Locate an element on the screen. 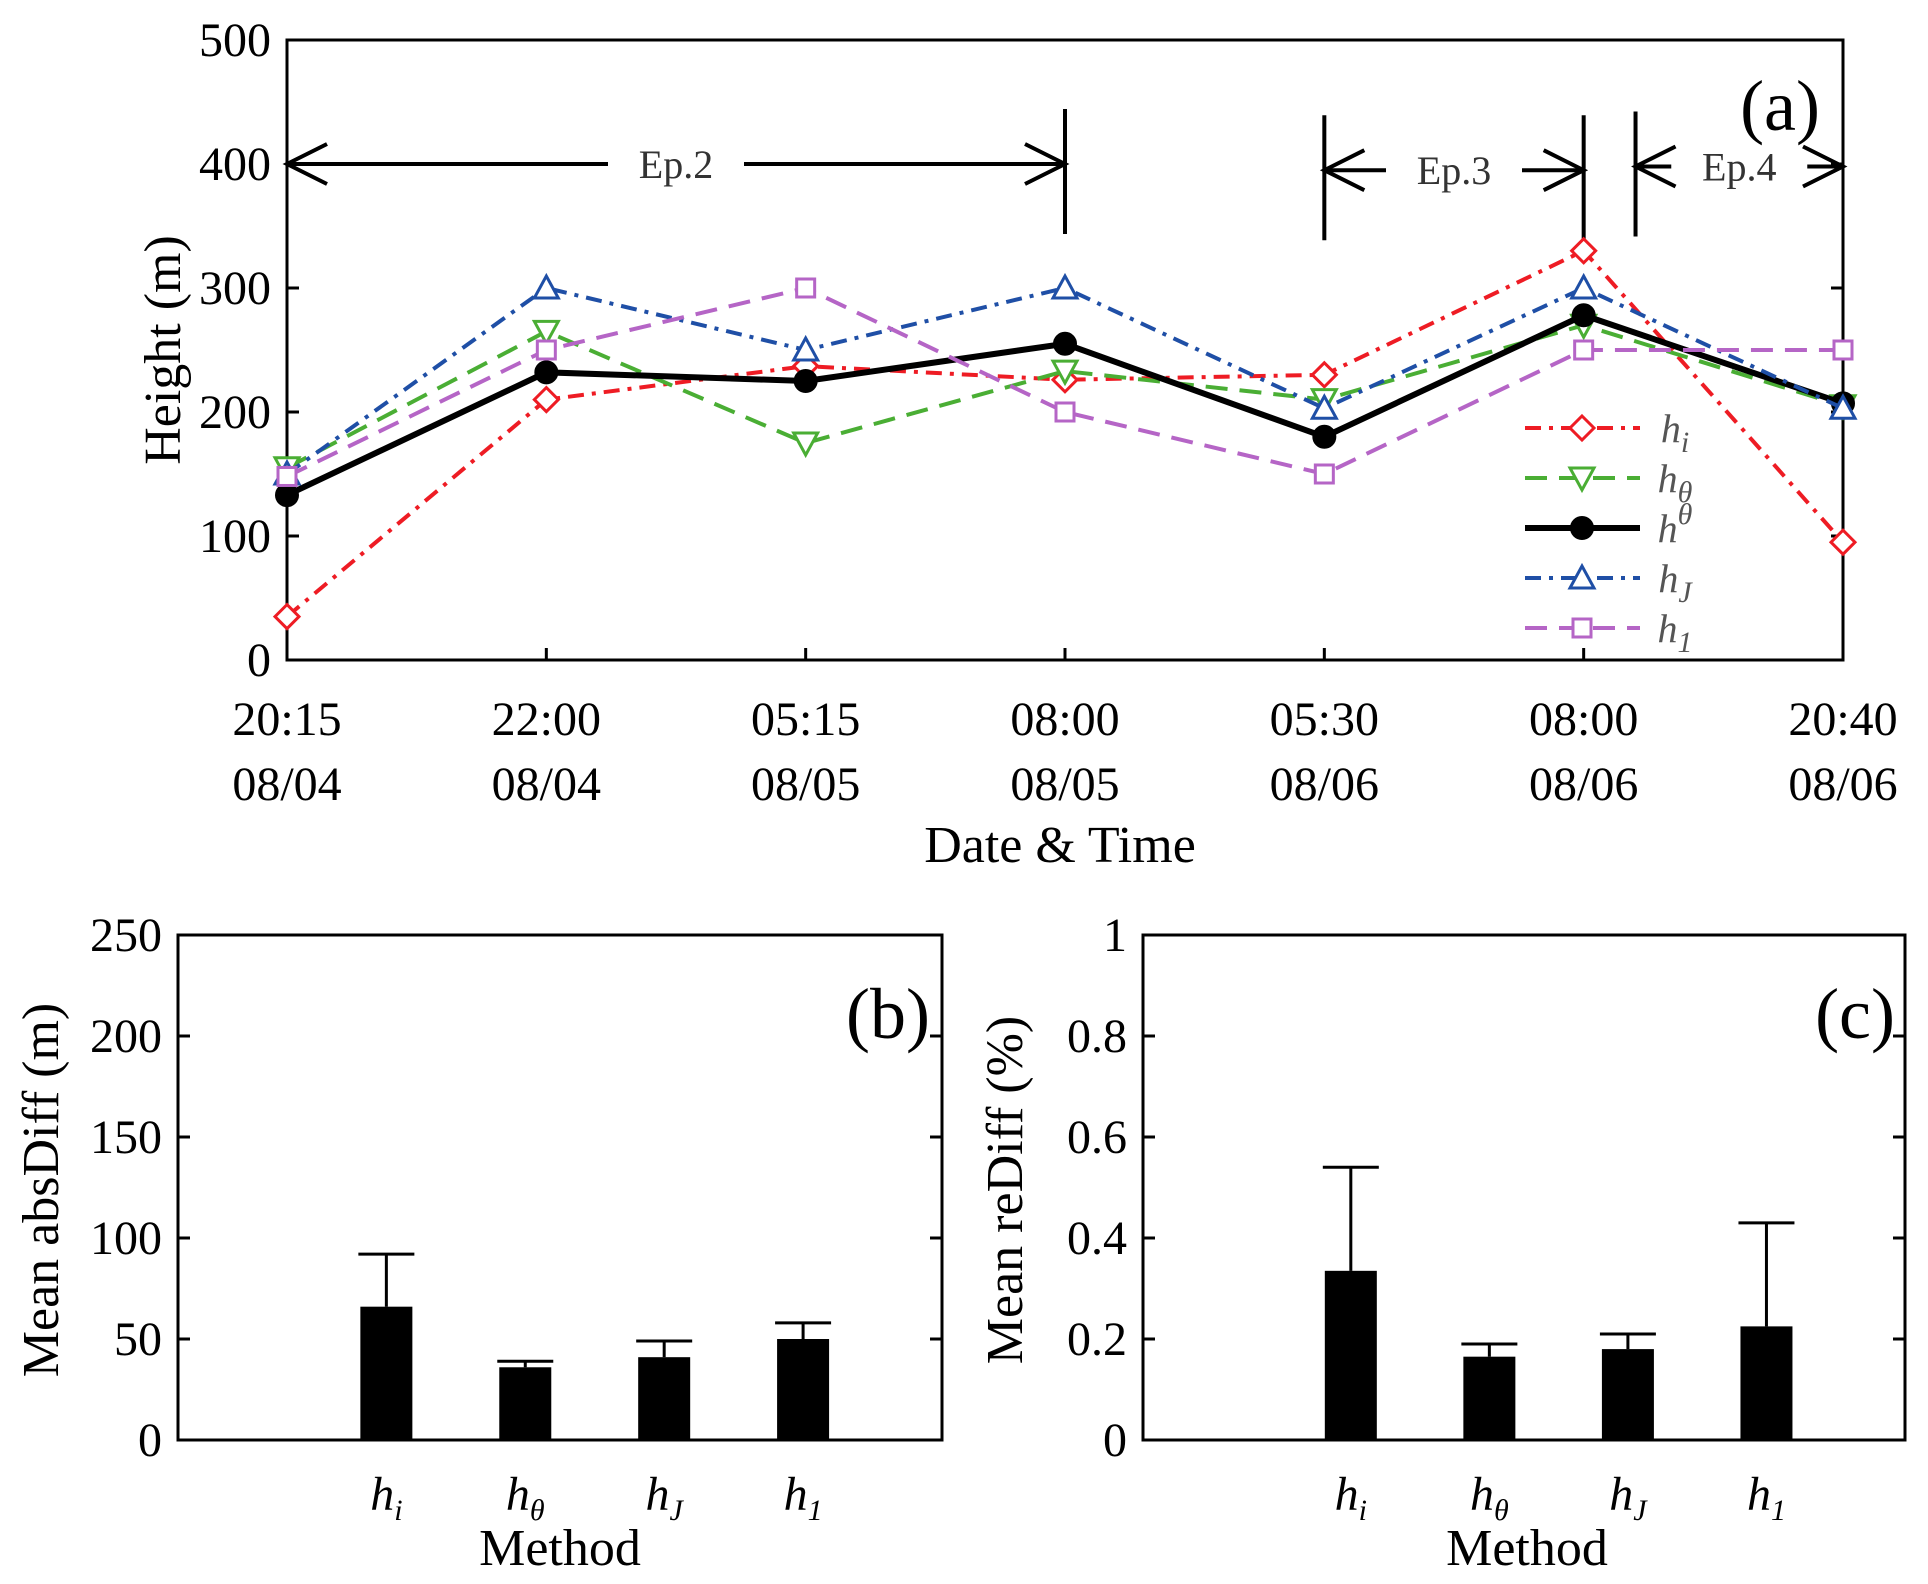 The image size is (1928, 1584). legend-label: h1 is located at coordinates (1675, 632).